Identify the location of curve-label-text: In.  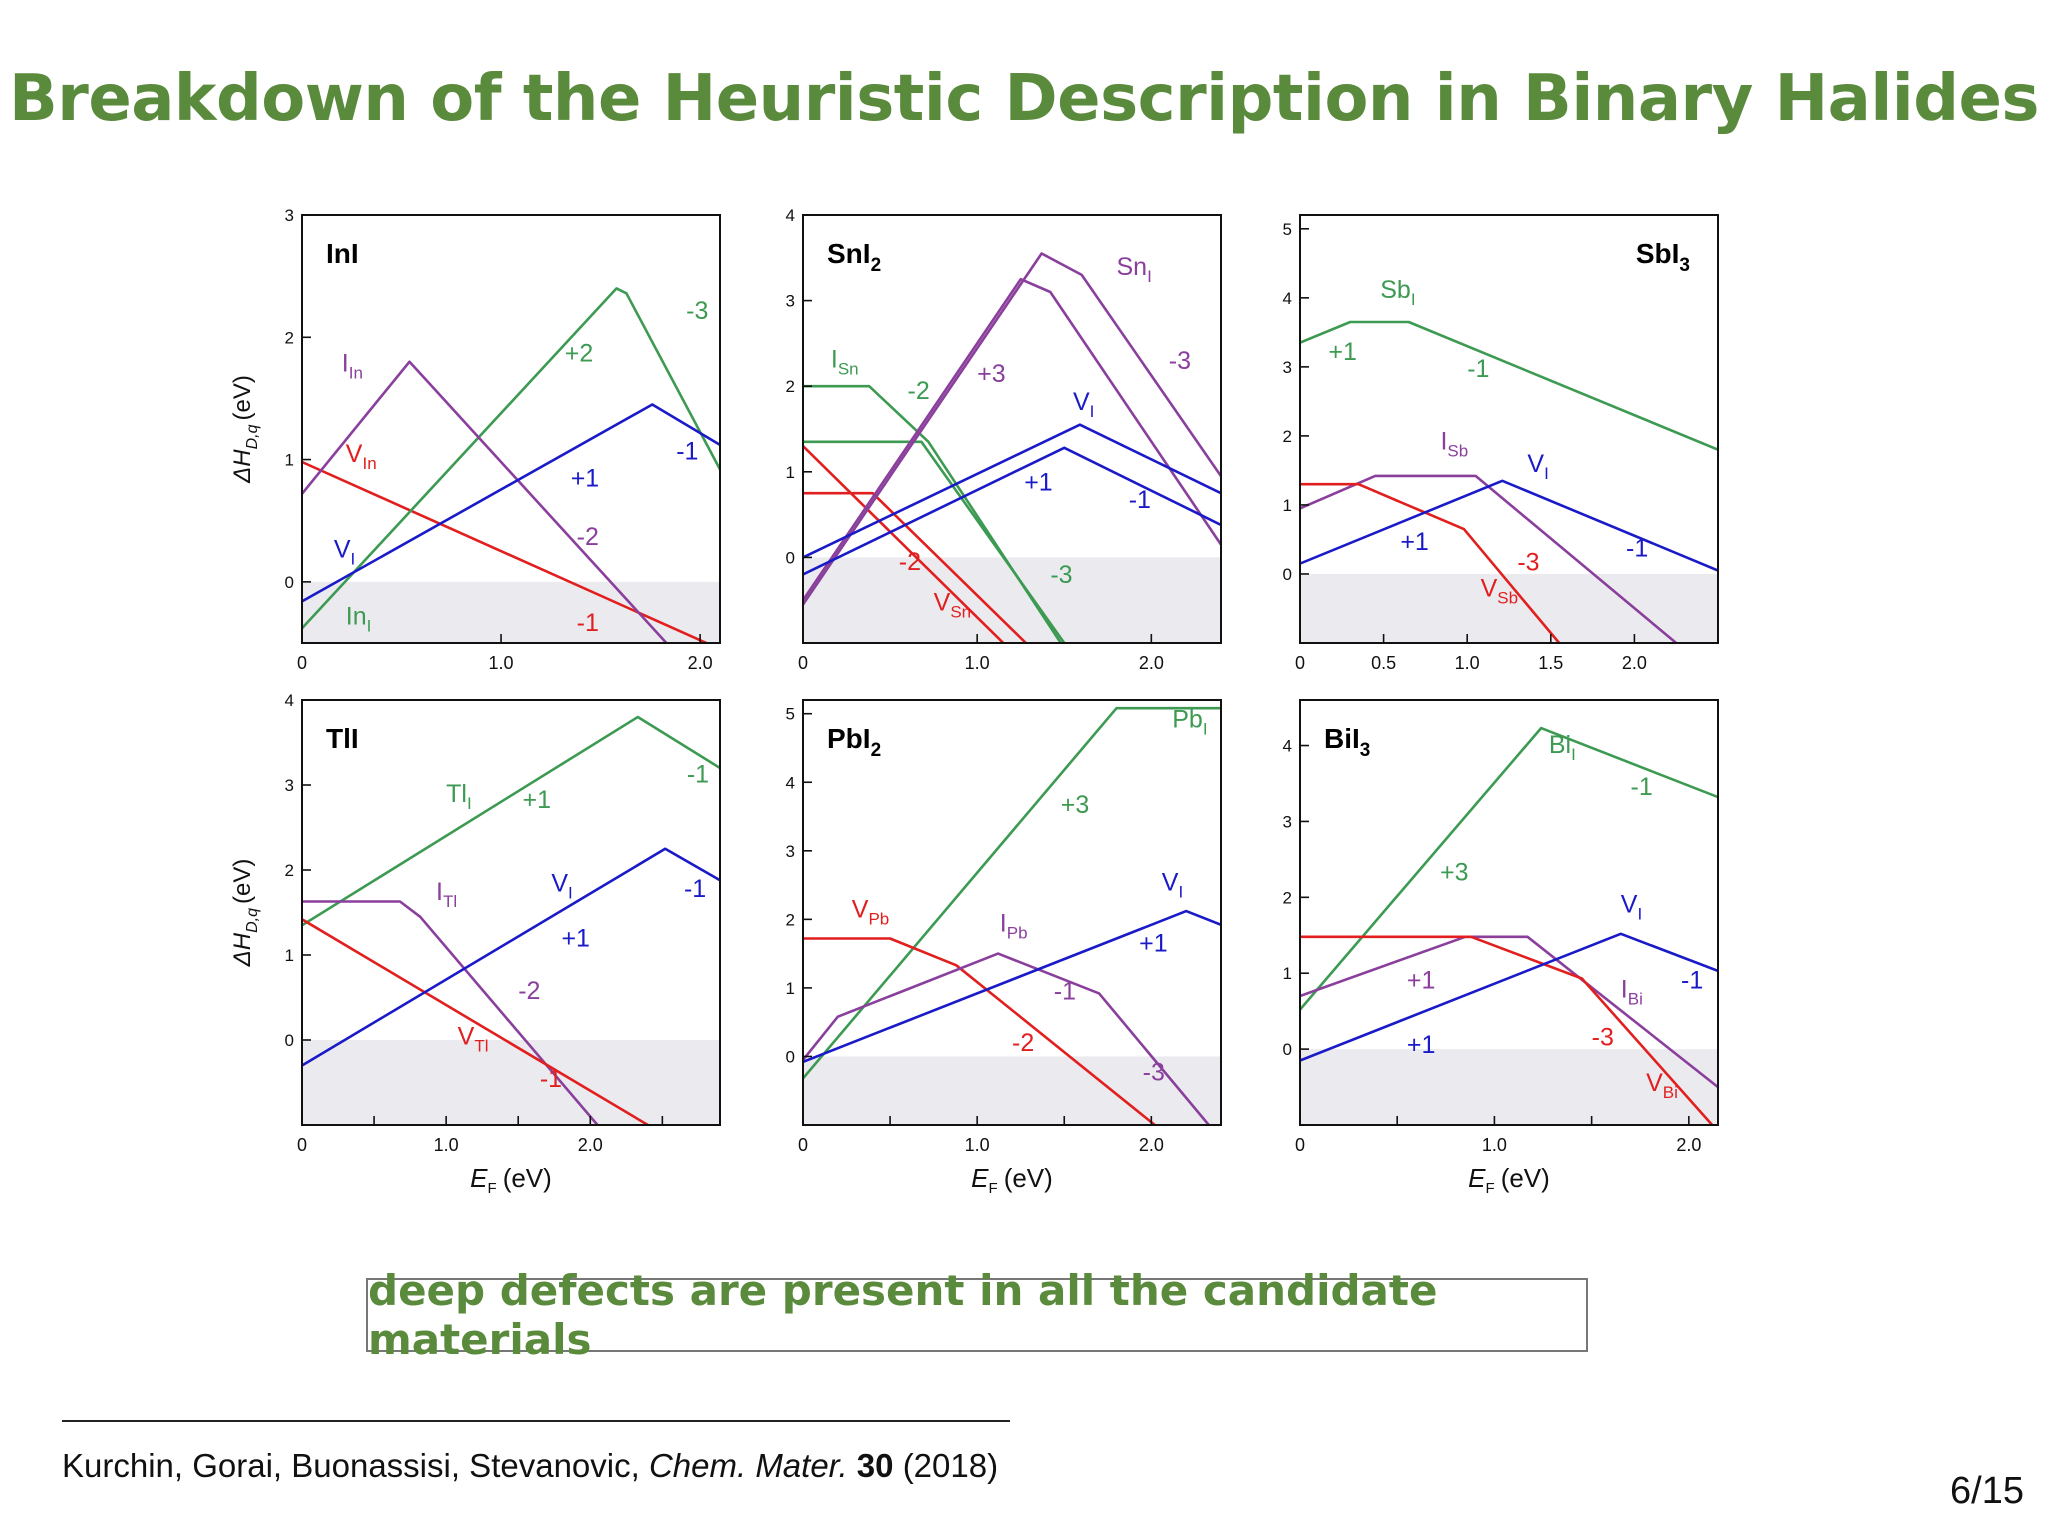
(356, 617).